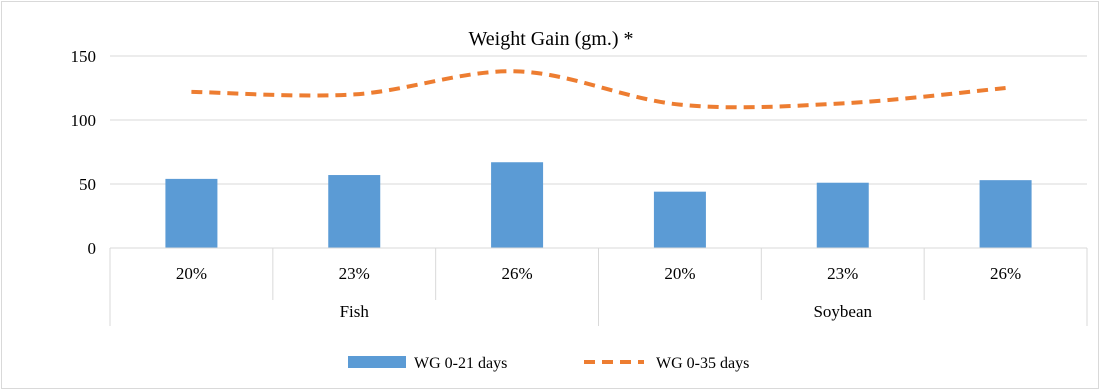  I want to click on y-tick-label: 150, so click(84, 56).